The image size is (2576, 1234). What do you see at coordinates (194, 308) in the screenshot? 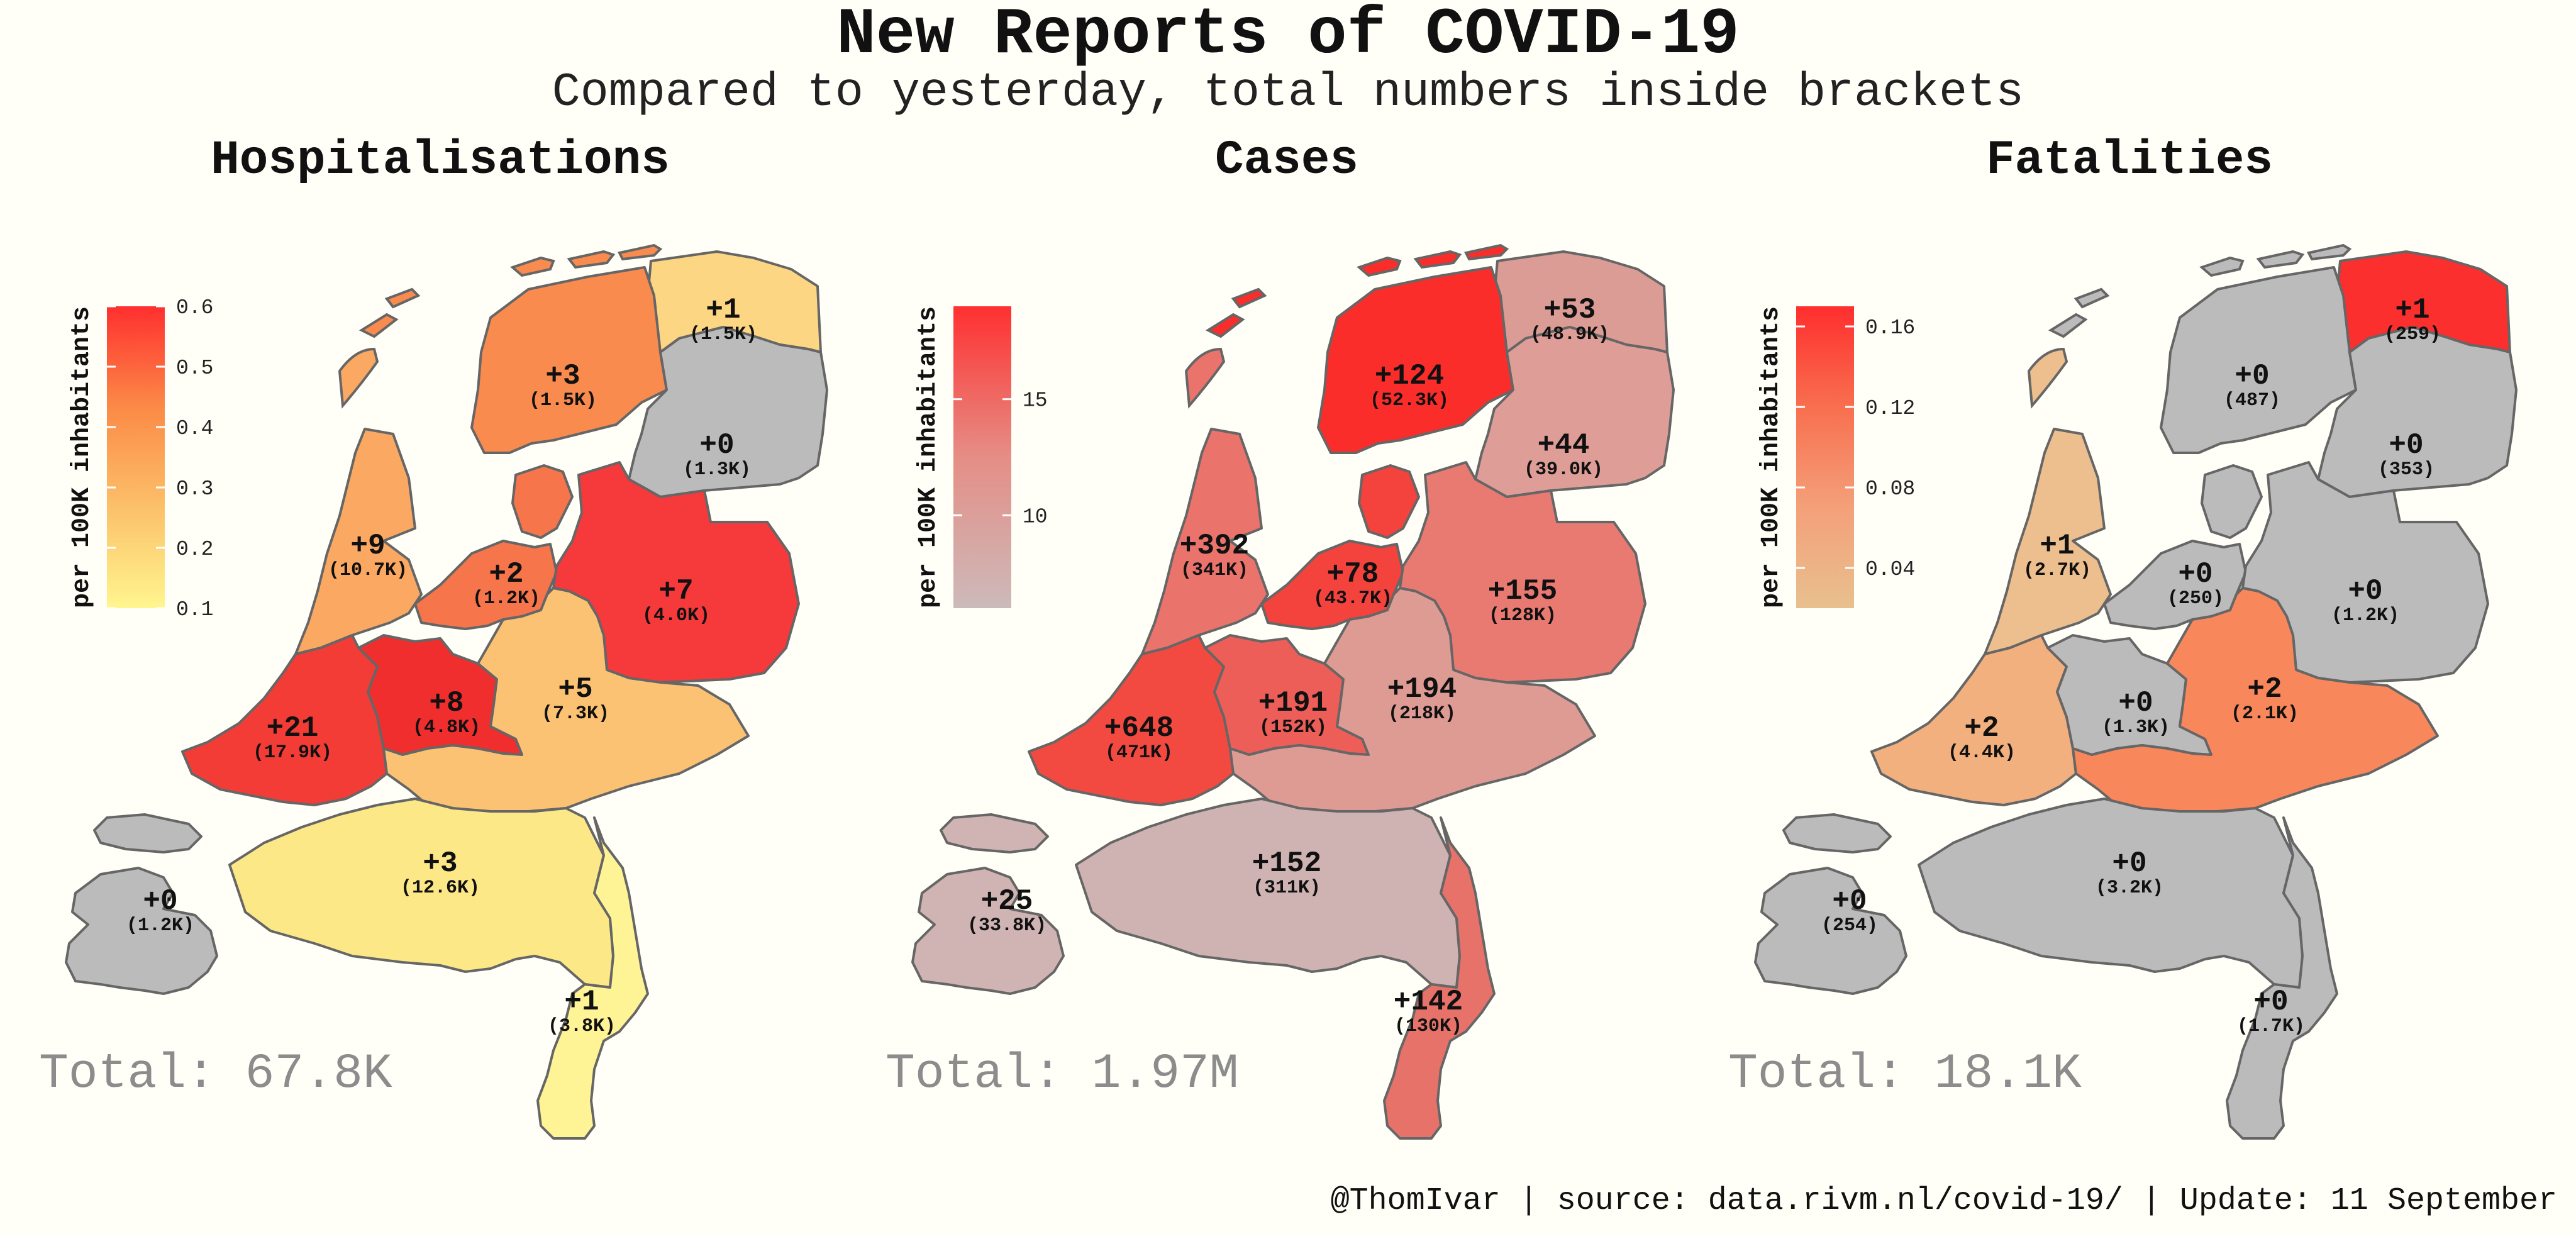
I see `legend-tick-label: 0.6` at bounding box center [194, 308].